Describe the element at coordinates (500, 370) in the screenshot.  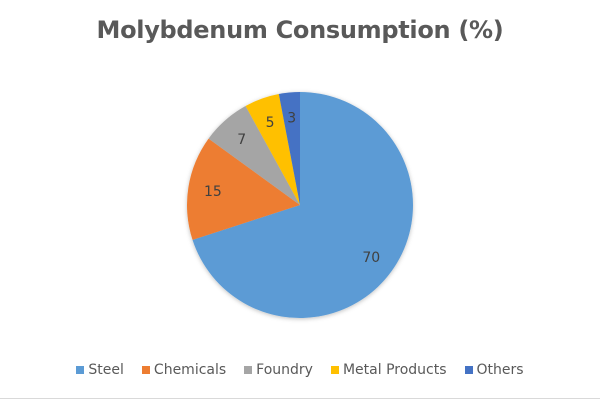
I see `legend-label: Others` at that location.